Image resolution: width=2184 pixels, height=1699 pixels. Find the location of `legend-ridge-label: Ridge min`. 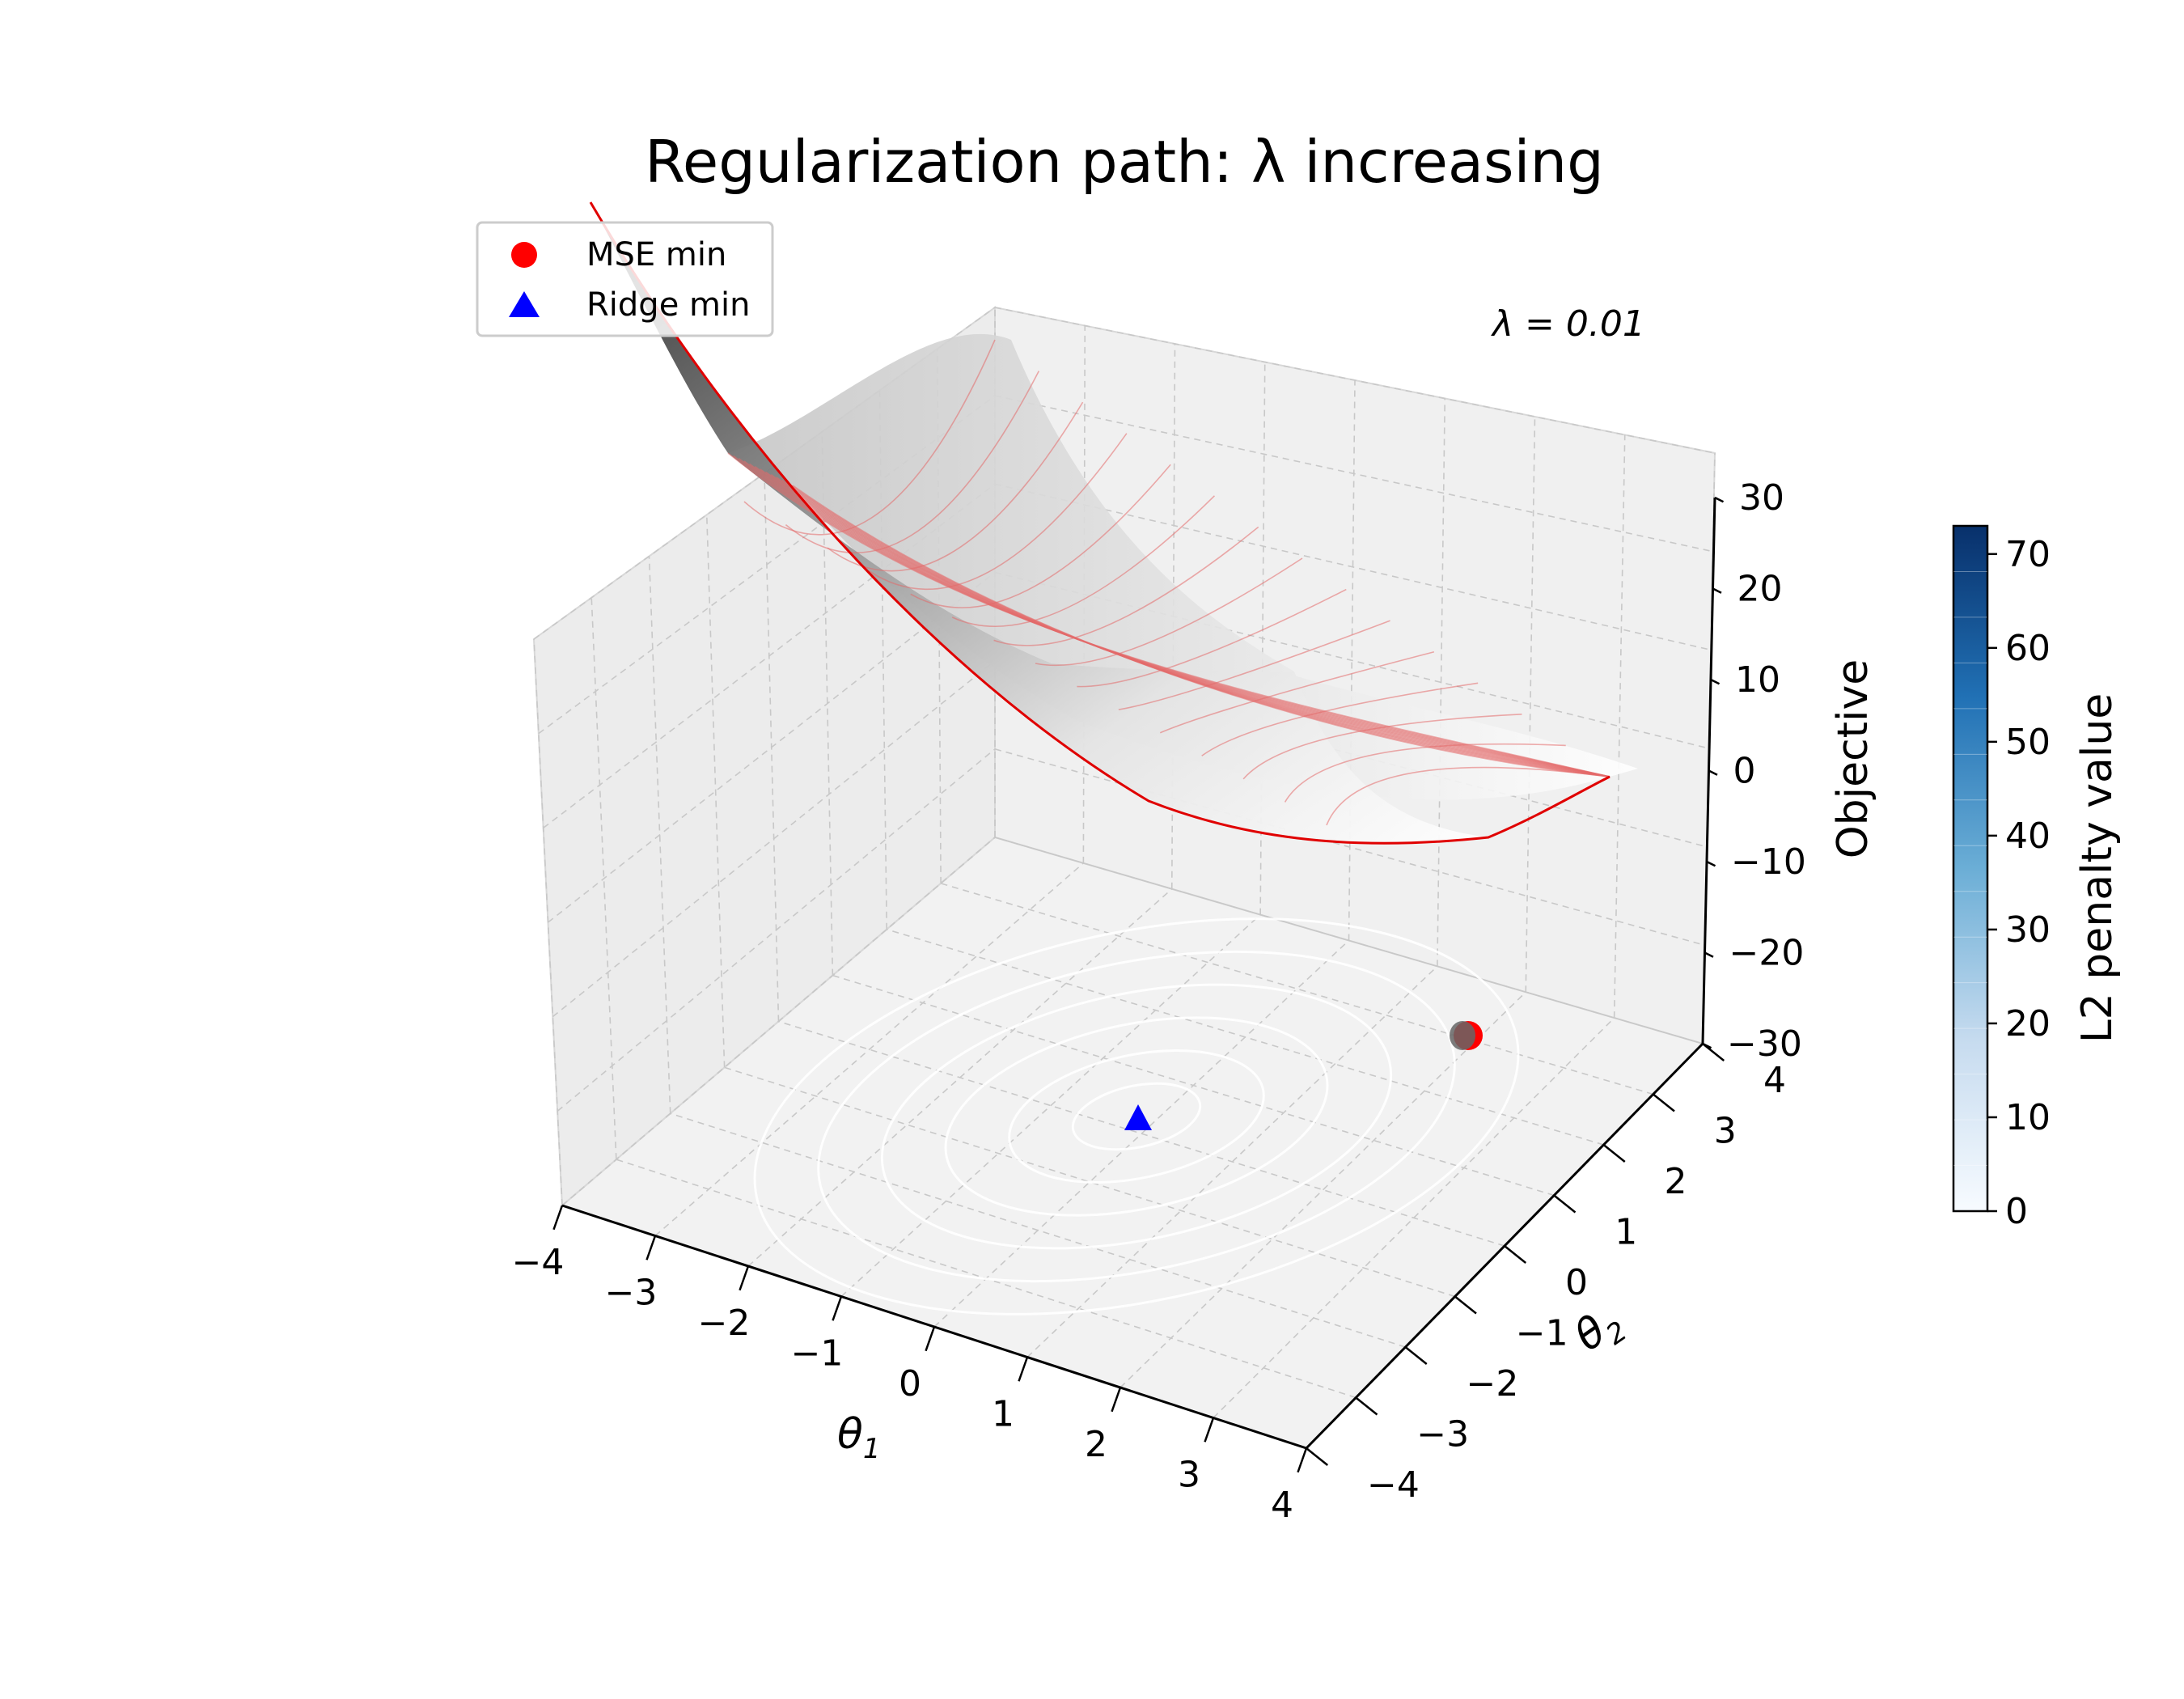

legend-ridge-label: Ridge min is located at coordinates (668, 305).